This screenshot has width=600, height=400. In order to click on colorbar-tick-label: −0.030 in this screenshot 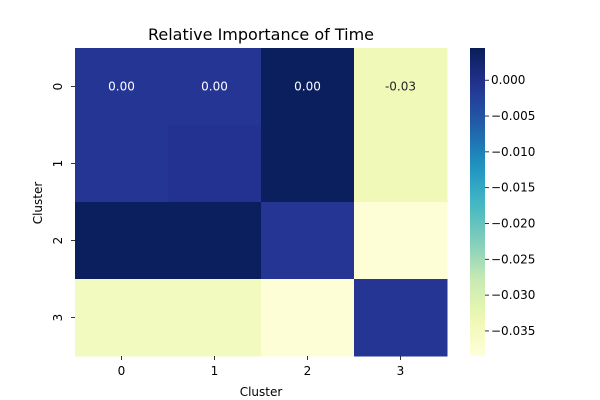, I will do `click(513, 295)`.